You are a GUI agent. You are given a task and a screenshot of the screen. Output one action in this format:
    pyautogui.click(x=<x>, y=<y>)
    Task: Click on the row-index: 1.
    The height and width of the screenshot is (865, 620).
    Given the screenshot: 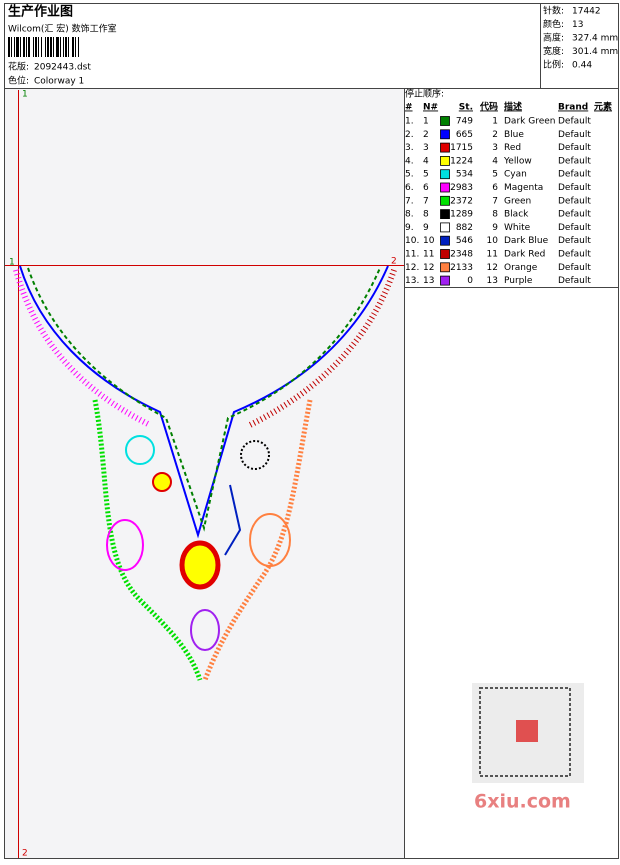 What is the action you would take?
    pyautogui.click(x=409, y=122)
    